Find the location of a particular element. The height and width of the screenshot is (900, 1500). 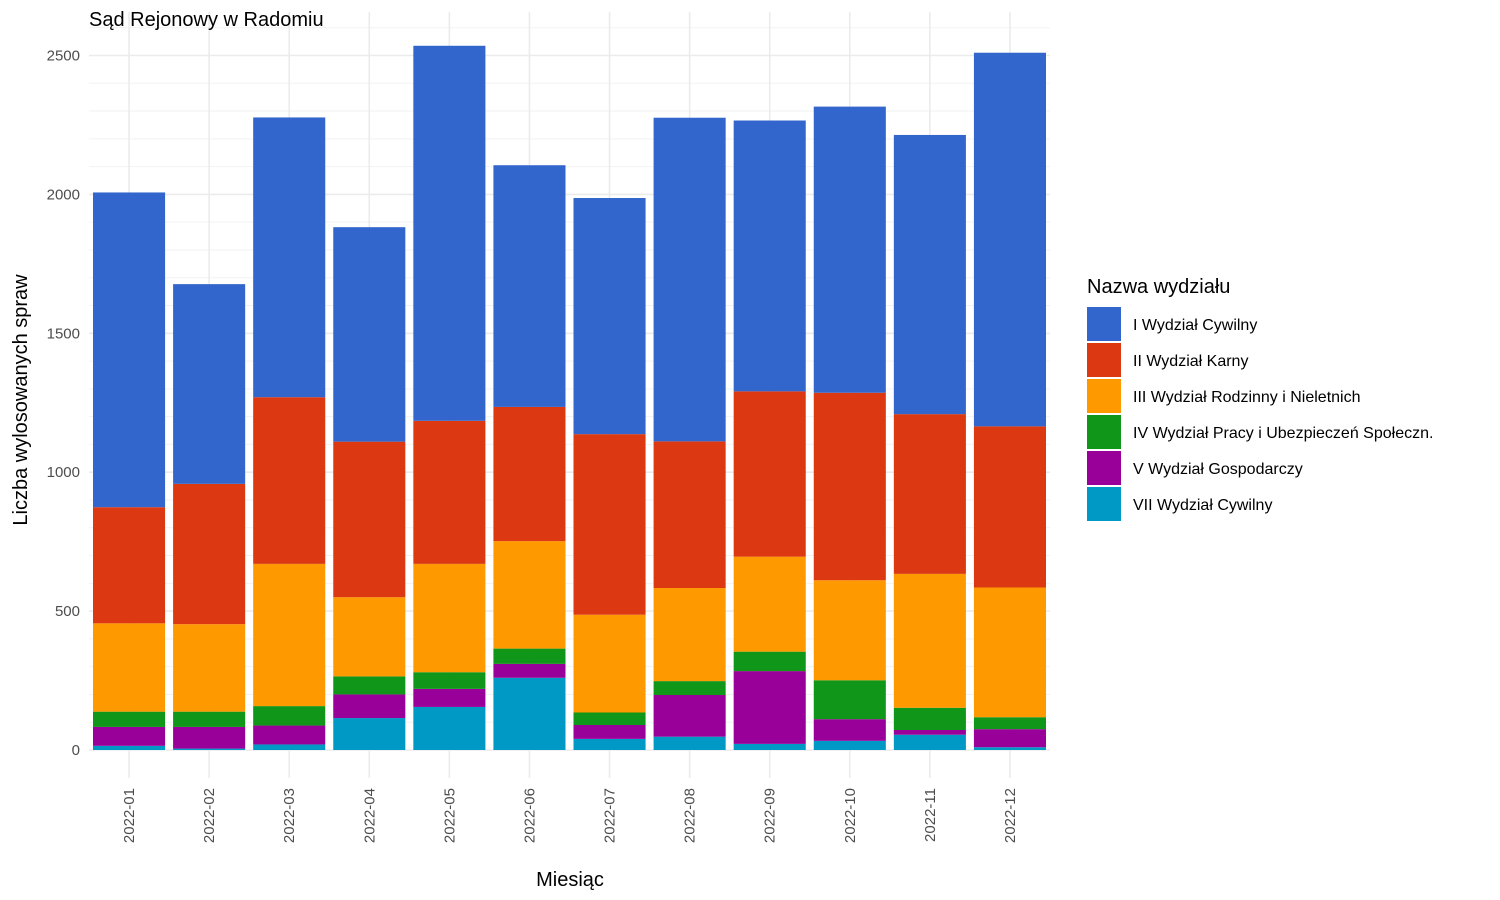

x-tick-label: 2022-07 is located at coordinates (610, 815).